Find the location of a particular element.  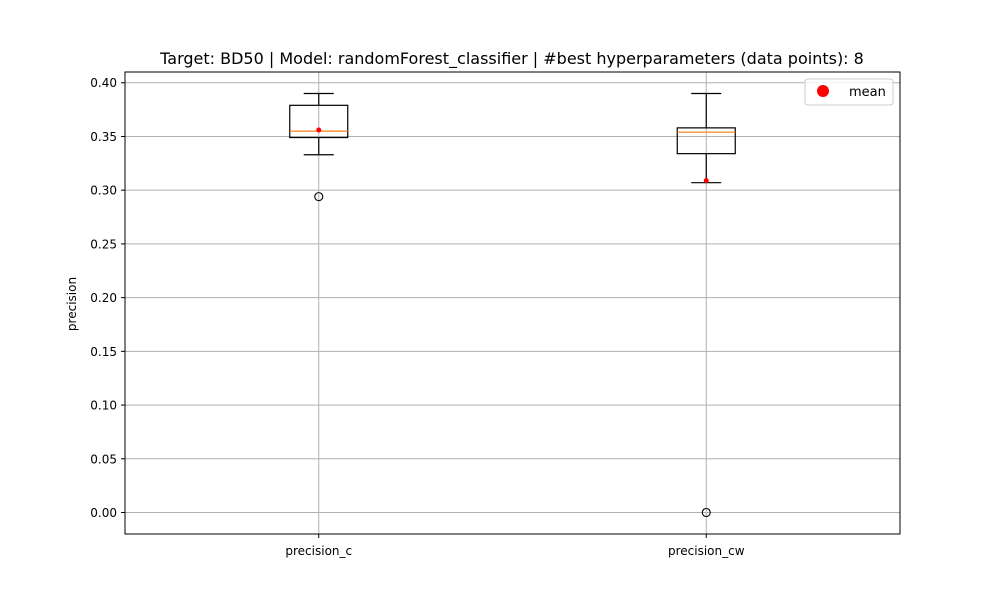

x-tick-label: precision_c is located at coordinates (318, 551).